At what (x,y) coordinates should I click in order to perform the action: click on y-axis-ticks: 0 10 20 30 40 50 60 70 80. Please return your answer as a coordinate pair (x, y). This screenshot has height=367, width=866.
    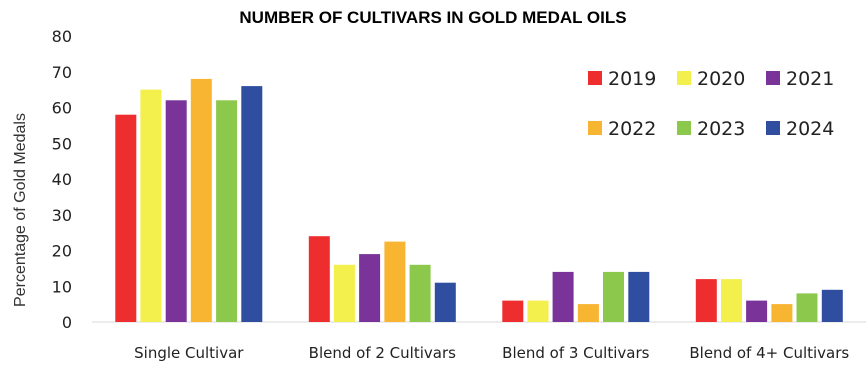
    Looking at the image, I should click on (62, 179).